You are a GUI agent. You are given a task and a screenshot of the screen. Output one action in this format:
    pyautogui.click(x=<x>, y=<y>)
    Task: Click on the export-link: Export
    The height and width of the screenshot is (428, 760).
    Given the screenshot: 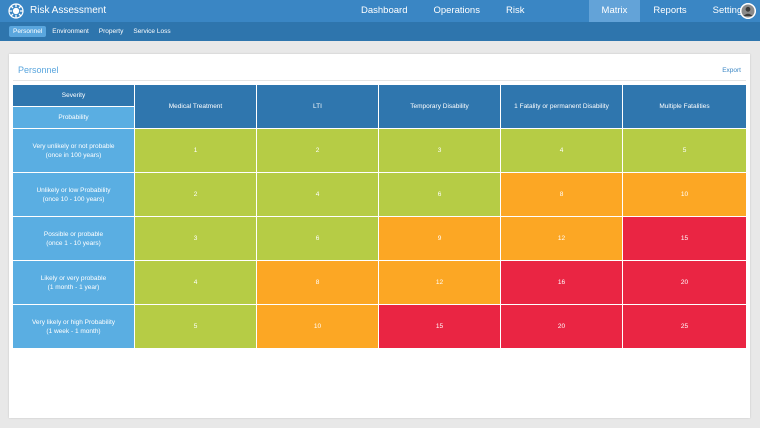 What is the action you would take?
    pyautogui.click(x=731, y=70)
    